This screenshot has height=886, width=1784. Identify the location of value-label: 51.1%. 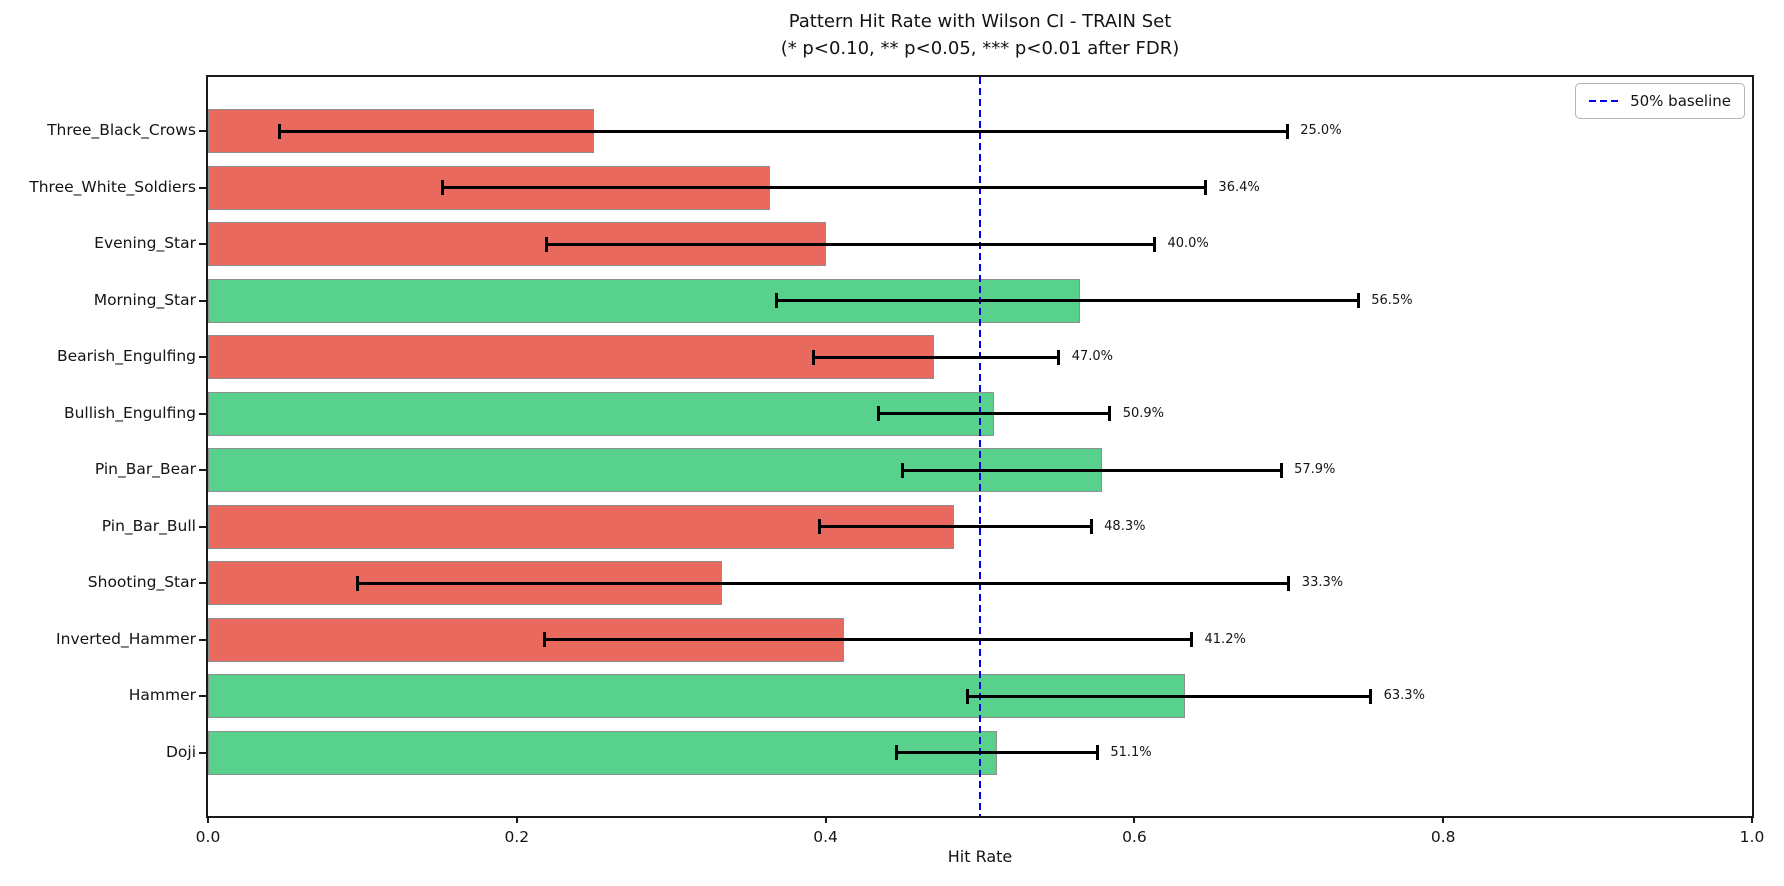
(1131, 752).